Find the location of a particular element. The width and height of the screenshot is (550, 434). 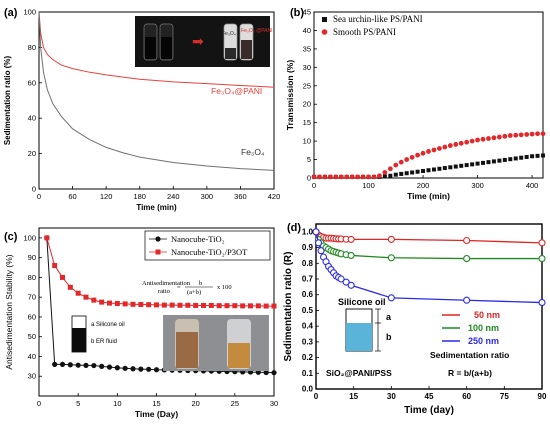

panel-d-legend: 50 nm 100 nm 250 nm is located at coordinates (471, 328).